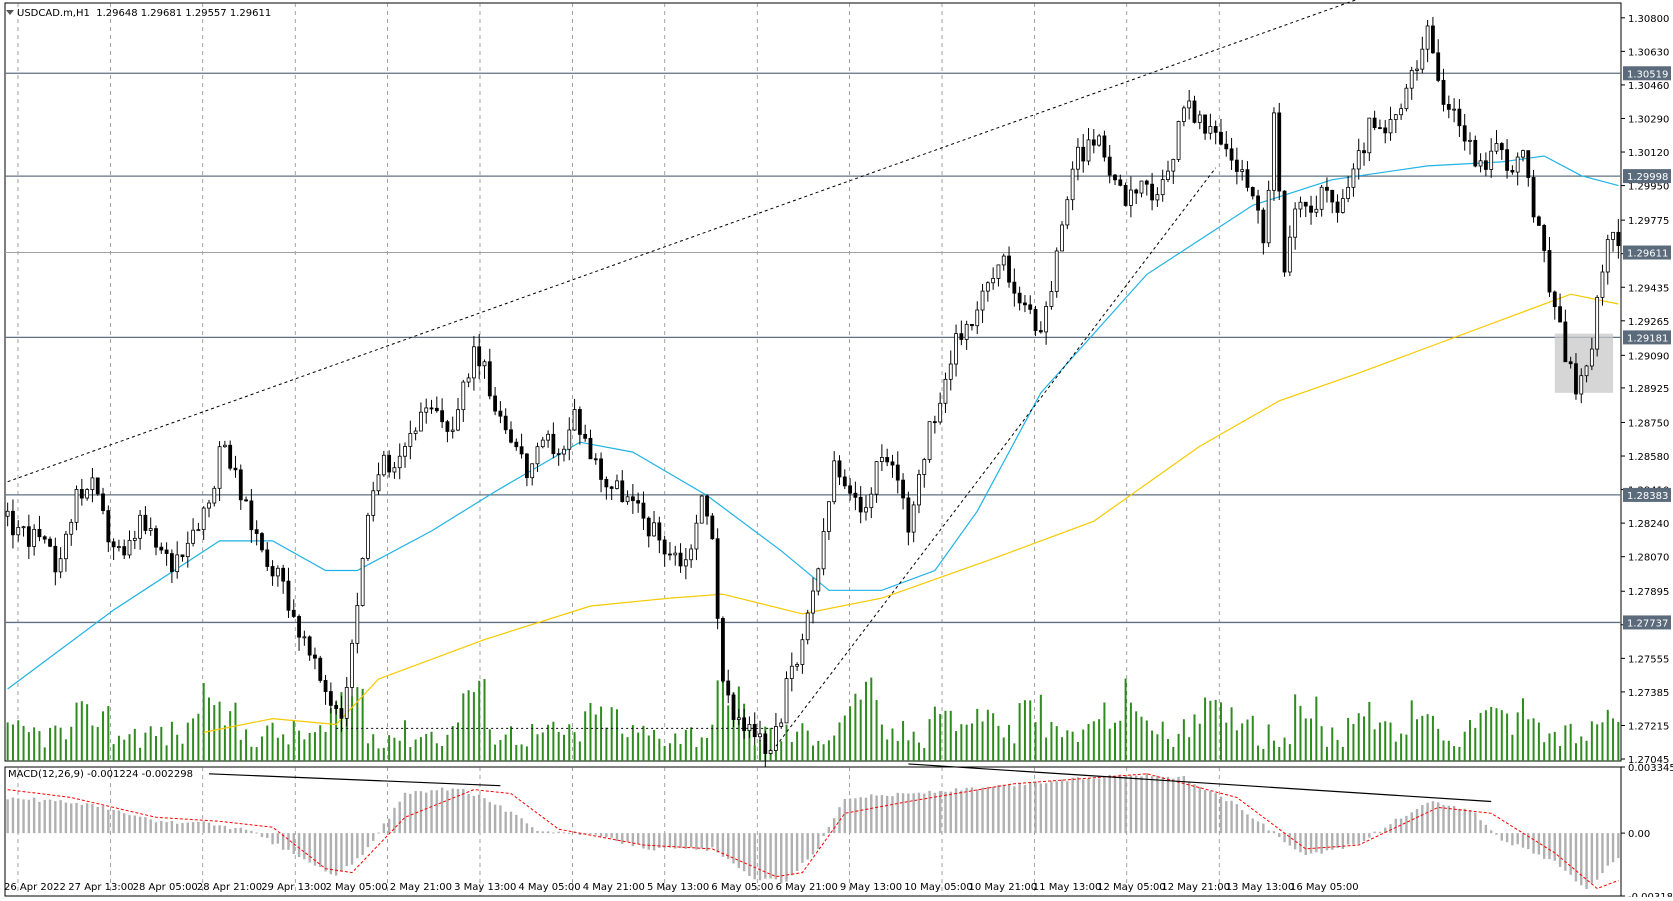 The image size is (1673, 901). I want to click on price-tick-label: 1.30460, so click(1648, 86).